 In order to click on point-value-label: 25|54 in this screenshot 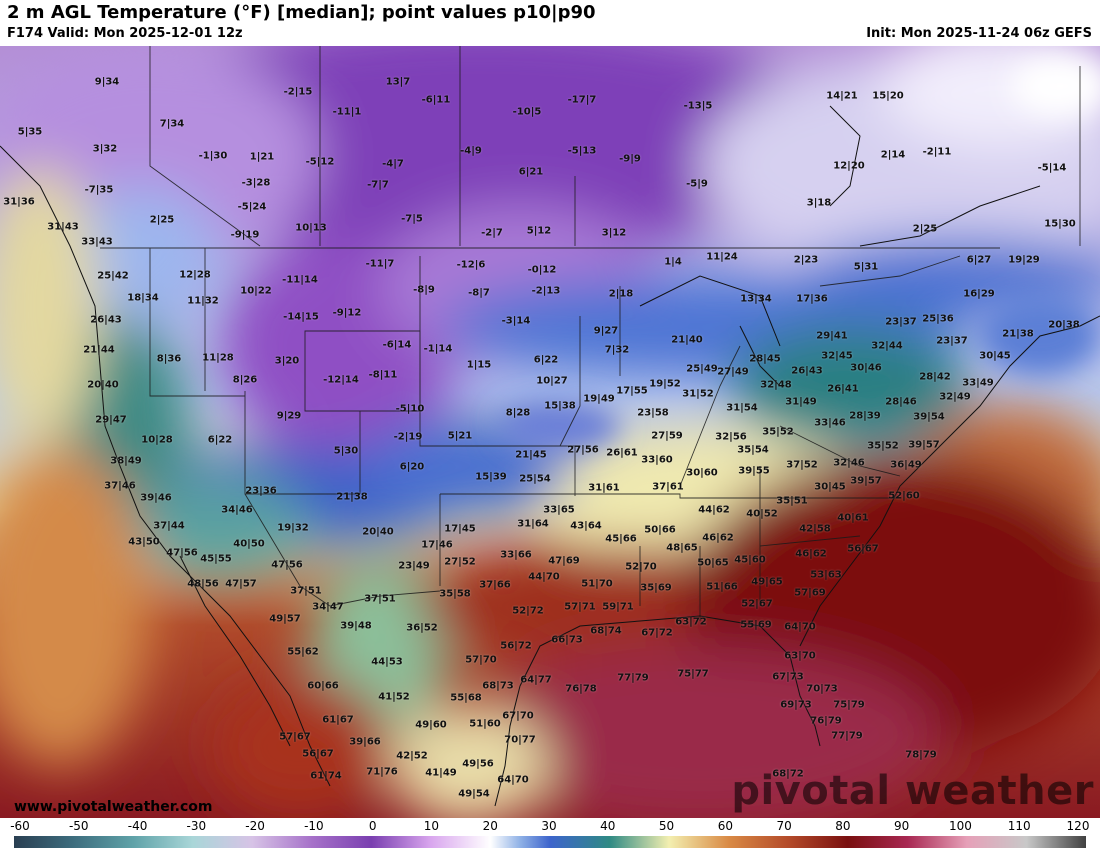, I will do `click(535, 479)`.